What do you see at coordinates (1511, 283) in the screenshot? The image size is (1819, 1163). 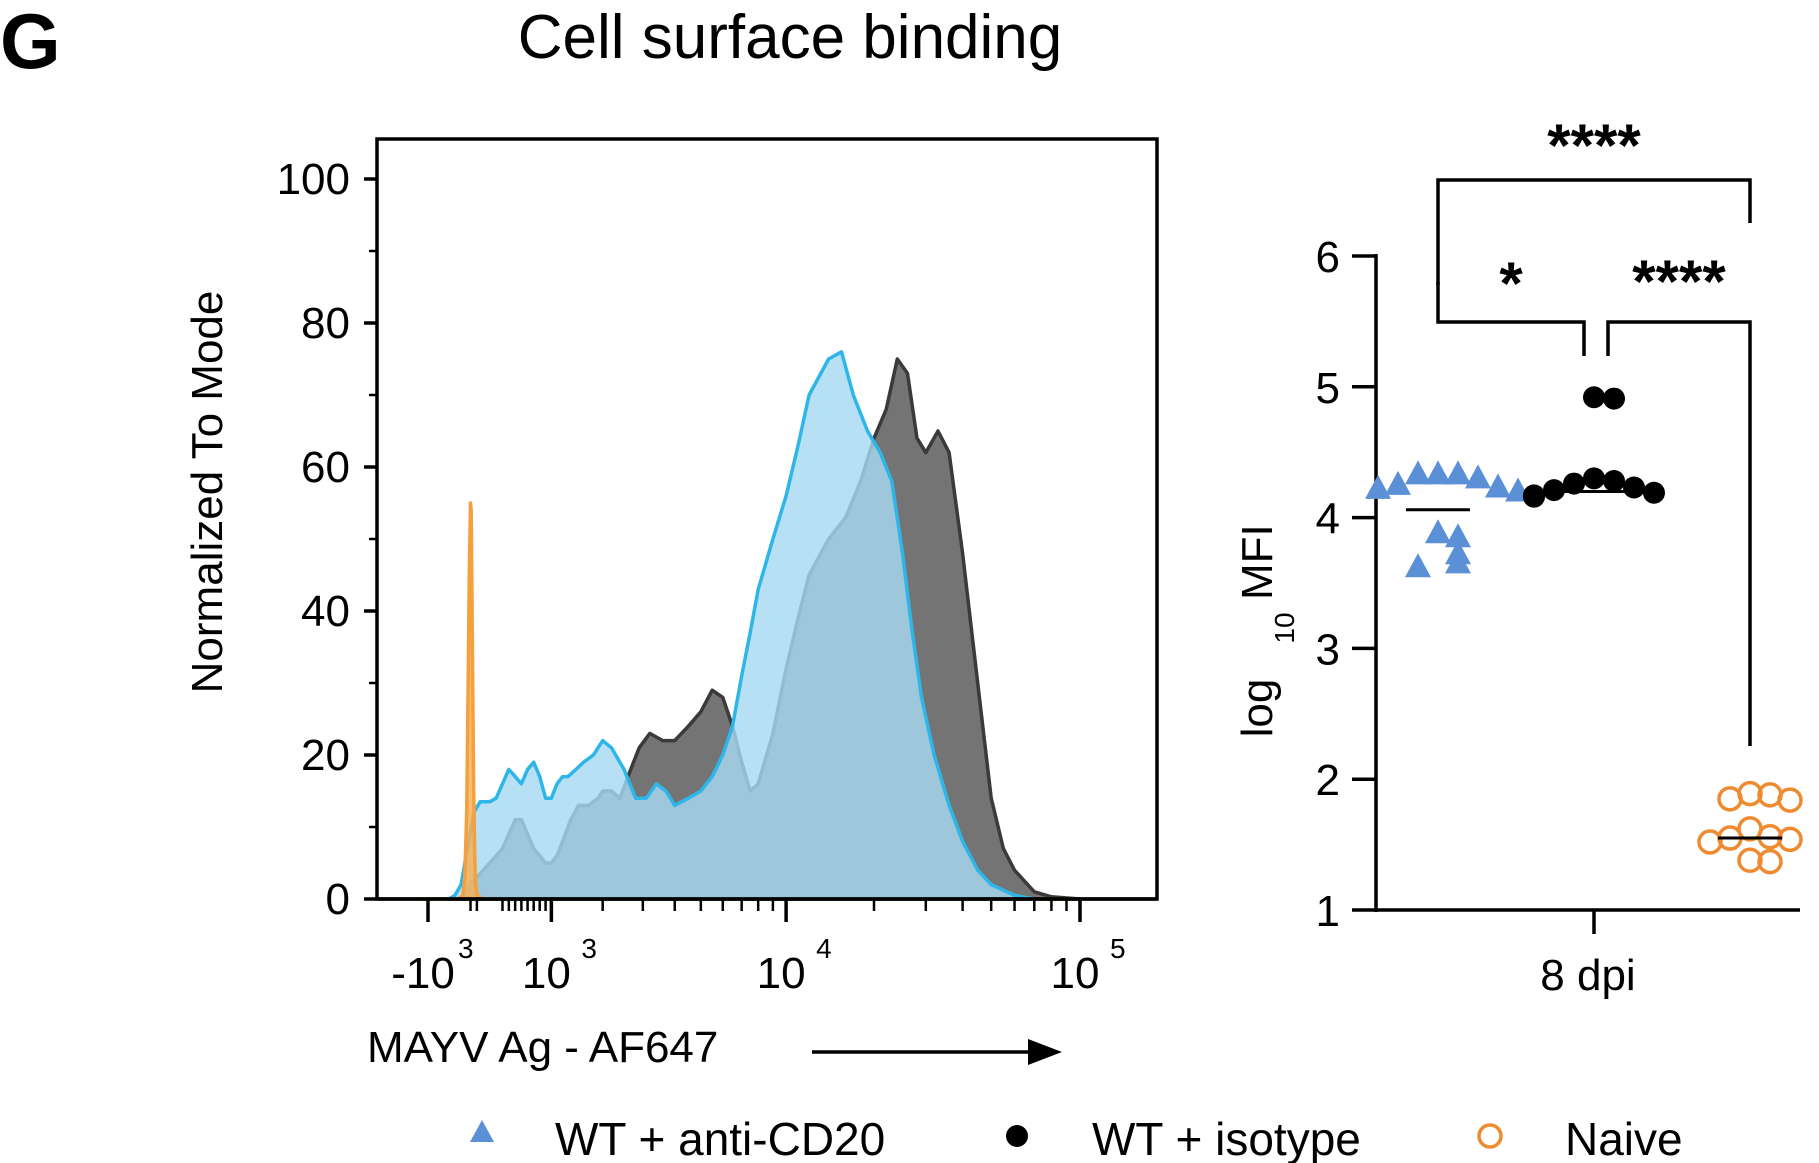 I see `significance-label: *` at bounding box center [1511, 283].